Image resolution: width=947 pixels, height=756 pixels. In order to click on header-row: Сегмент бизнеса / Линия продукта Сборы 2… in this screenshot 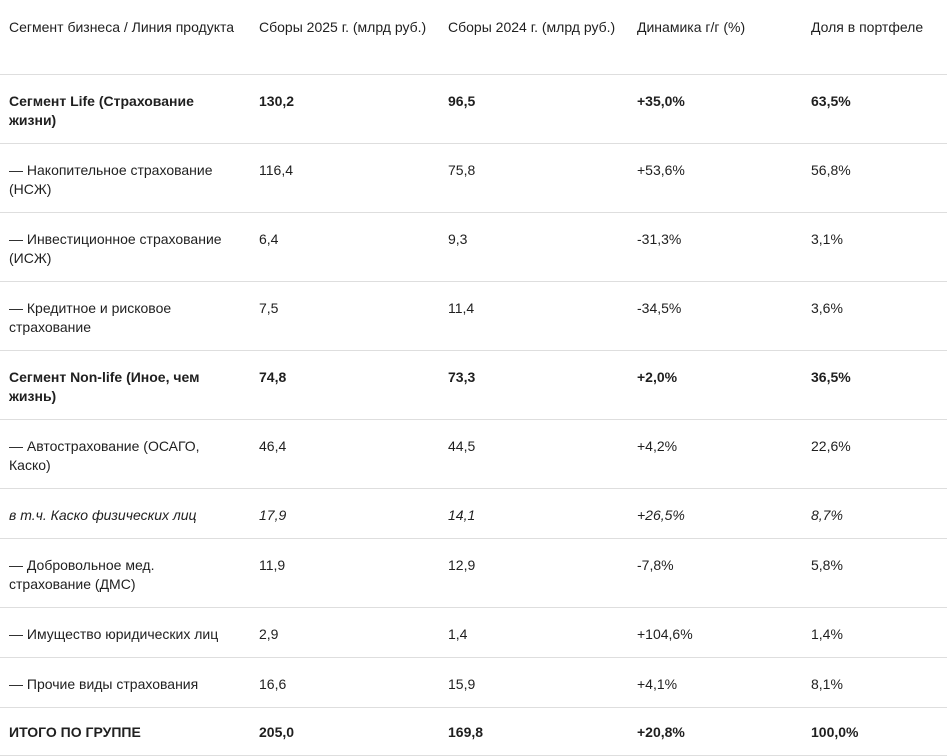, I will do `click(473, 37)`.